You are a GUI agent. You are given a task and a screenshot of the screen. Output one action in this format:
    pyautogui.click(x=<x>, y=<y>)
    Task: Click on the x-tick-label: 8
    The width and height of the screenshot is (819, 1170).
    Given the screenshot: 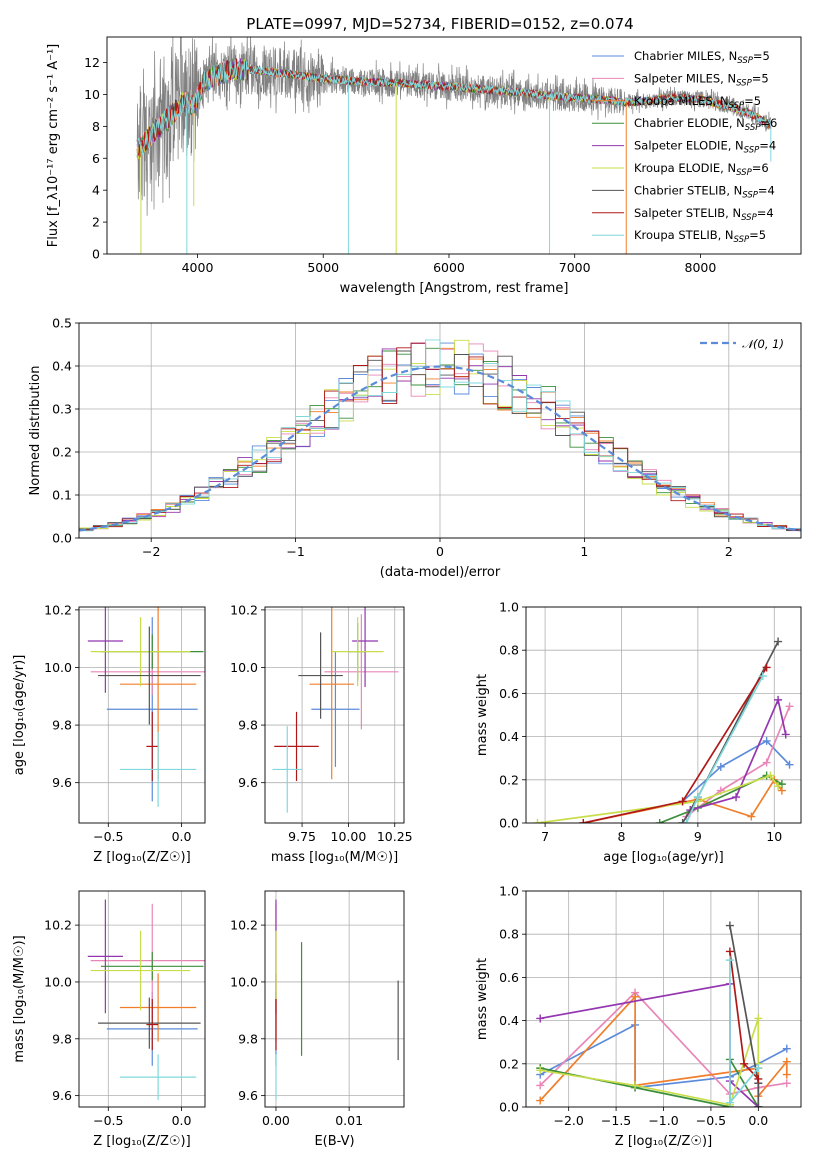 What is the action you would take?
    pyautogui.click(x=622, y=836)
    